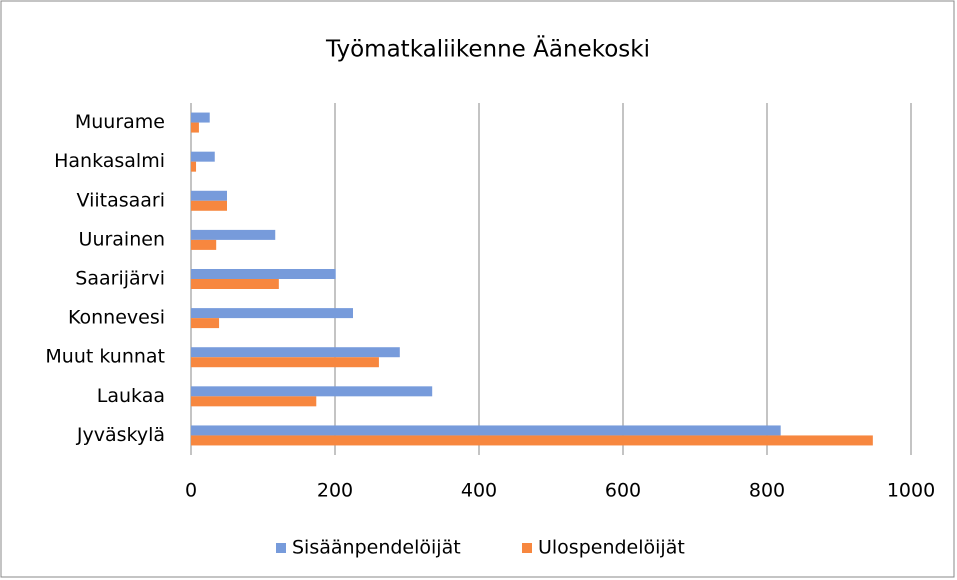  What do you see at coordinates (623, 491) in the screenshot?
I see `x-tick-label: 600` at bounding box center [623, 491].